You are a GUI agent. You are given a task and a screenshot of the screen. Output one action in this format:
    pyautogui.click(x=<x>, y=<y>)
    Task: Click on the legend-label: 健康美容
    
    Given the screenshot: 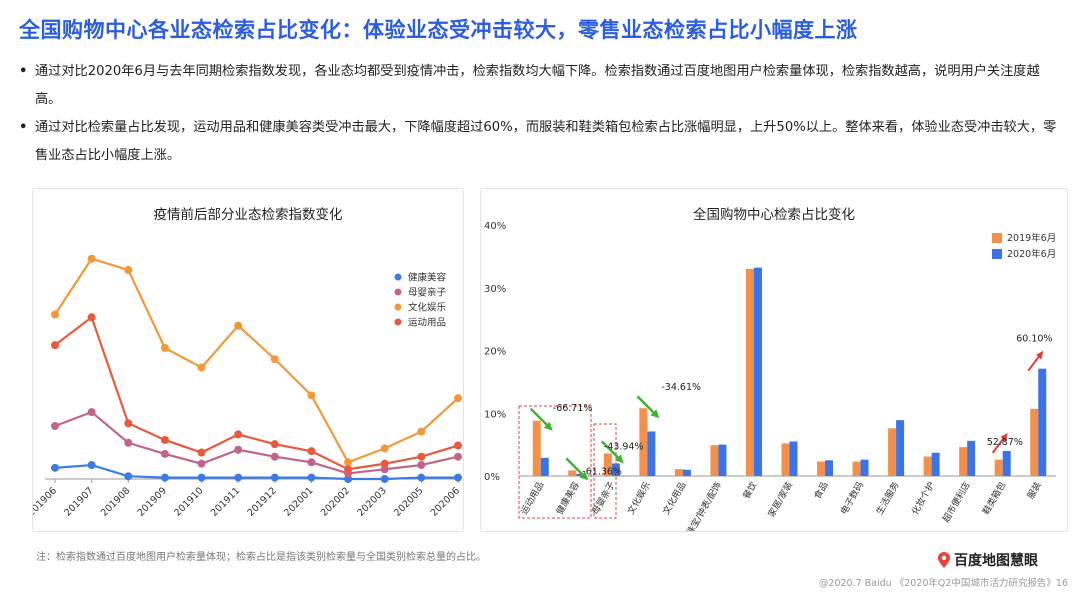 What is the action you would take?
    pyautogui.click(x=427, y=278)
    